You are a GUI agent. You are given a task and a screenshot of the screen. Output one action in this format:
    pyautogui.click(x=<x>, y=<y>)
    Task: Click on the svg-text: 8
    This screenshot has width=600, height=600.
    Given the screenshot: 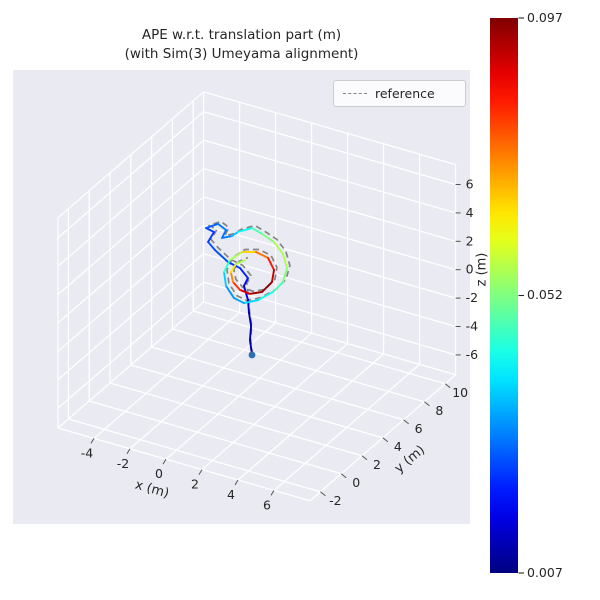 What is the action you would take?
    pyautogui.click(x=439, y=410)
    